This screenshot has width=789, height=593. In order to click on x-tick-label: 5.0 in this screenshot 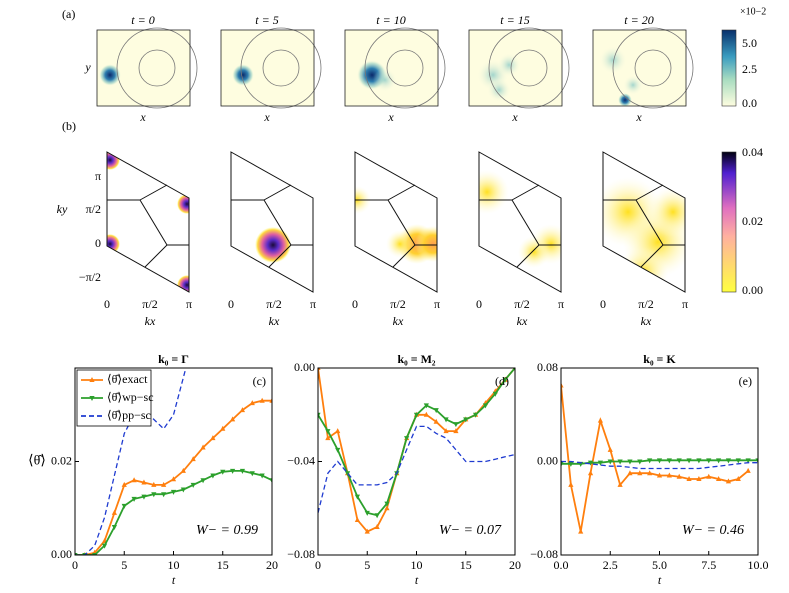, I will do `click(659, 565)`.